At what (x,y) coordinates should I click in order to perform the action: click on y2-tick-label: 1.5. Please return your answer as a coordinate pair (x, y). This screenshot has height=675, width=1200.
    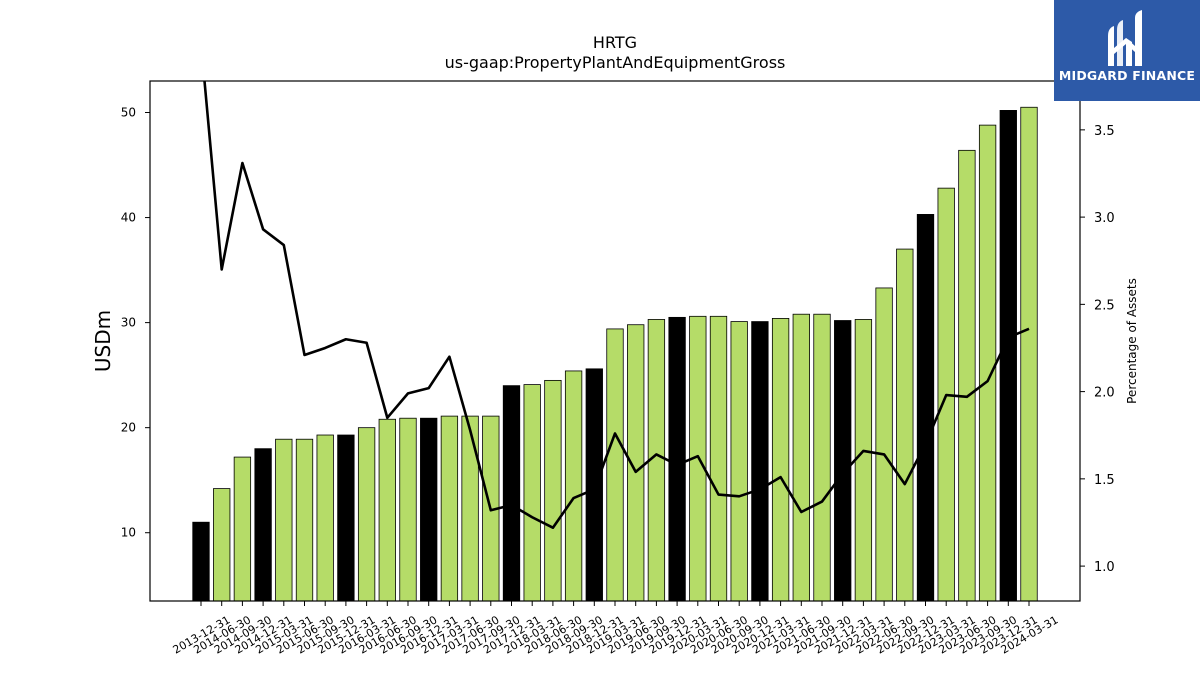
    Looking at the image, I should click on (1104, 480).